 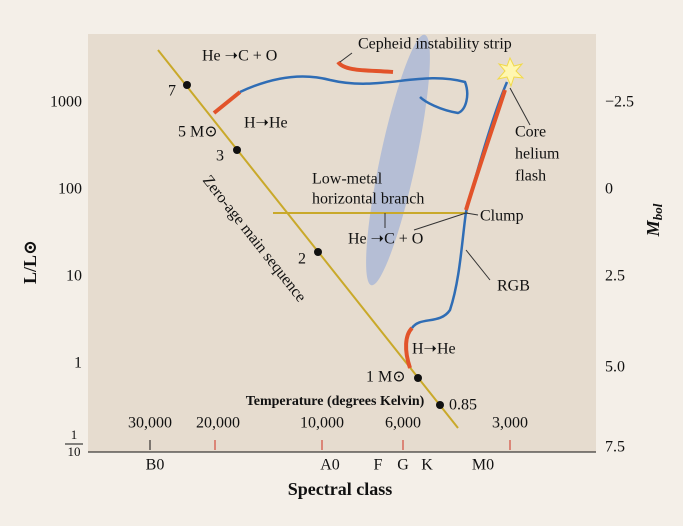 What do you see at coordinates (502, 216) in the screenshot?
I see `annotation: Clump` at bounding box center [502, 216].